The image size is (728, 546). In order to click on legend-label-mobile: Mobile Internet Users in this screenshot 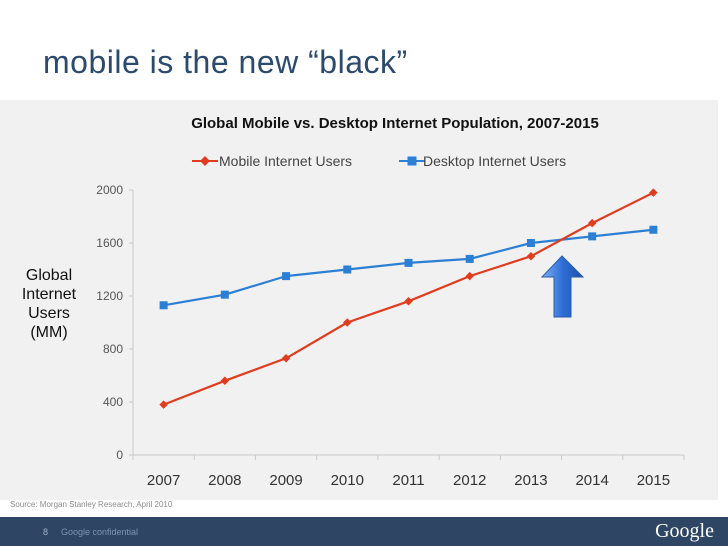, I will do `click(285, 161)`.